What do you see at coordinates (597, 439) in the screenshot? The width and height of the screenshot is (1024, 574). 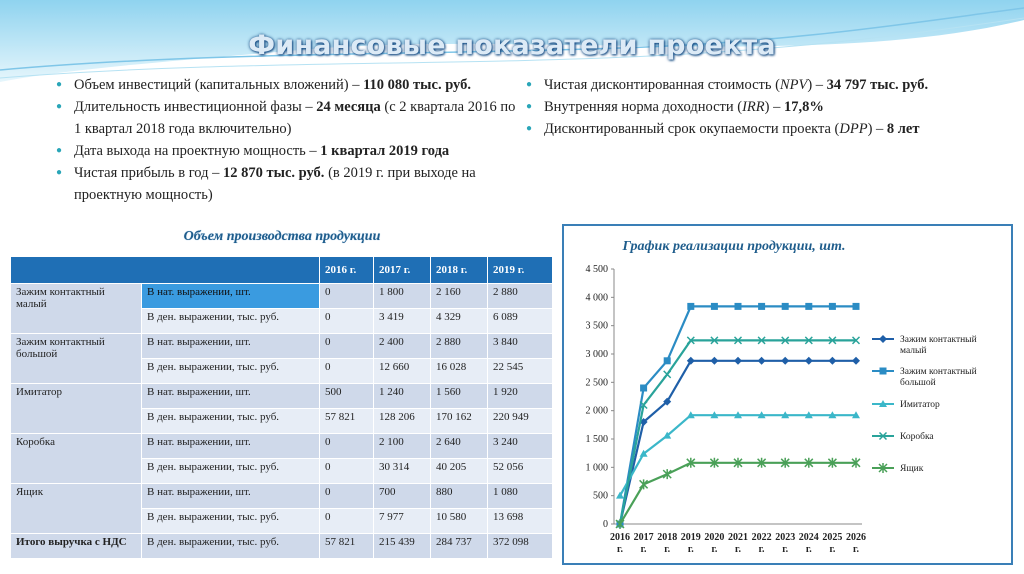 I see `y-tick-label: 1 500` at bounding box center [597, 439].